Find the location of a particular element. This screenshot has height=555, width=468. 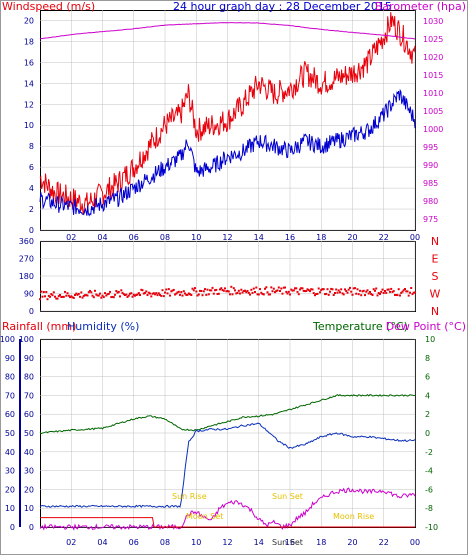

temperature-axis-title: Temperature (°C) is located at coordinates (360, 326).